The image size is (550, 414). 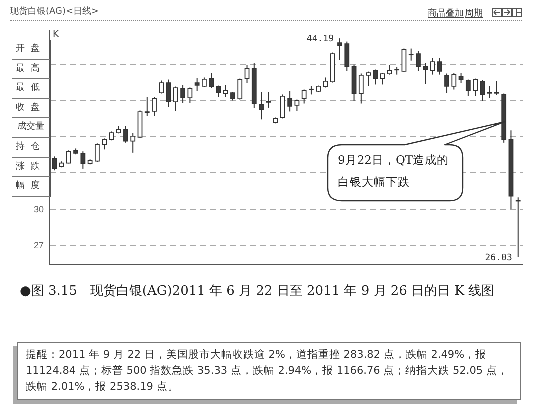 I want to click on y-tick-label: 27, so click(x=39, y=245).